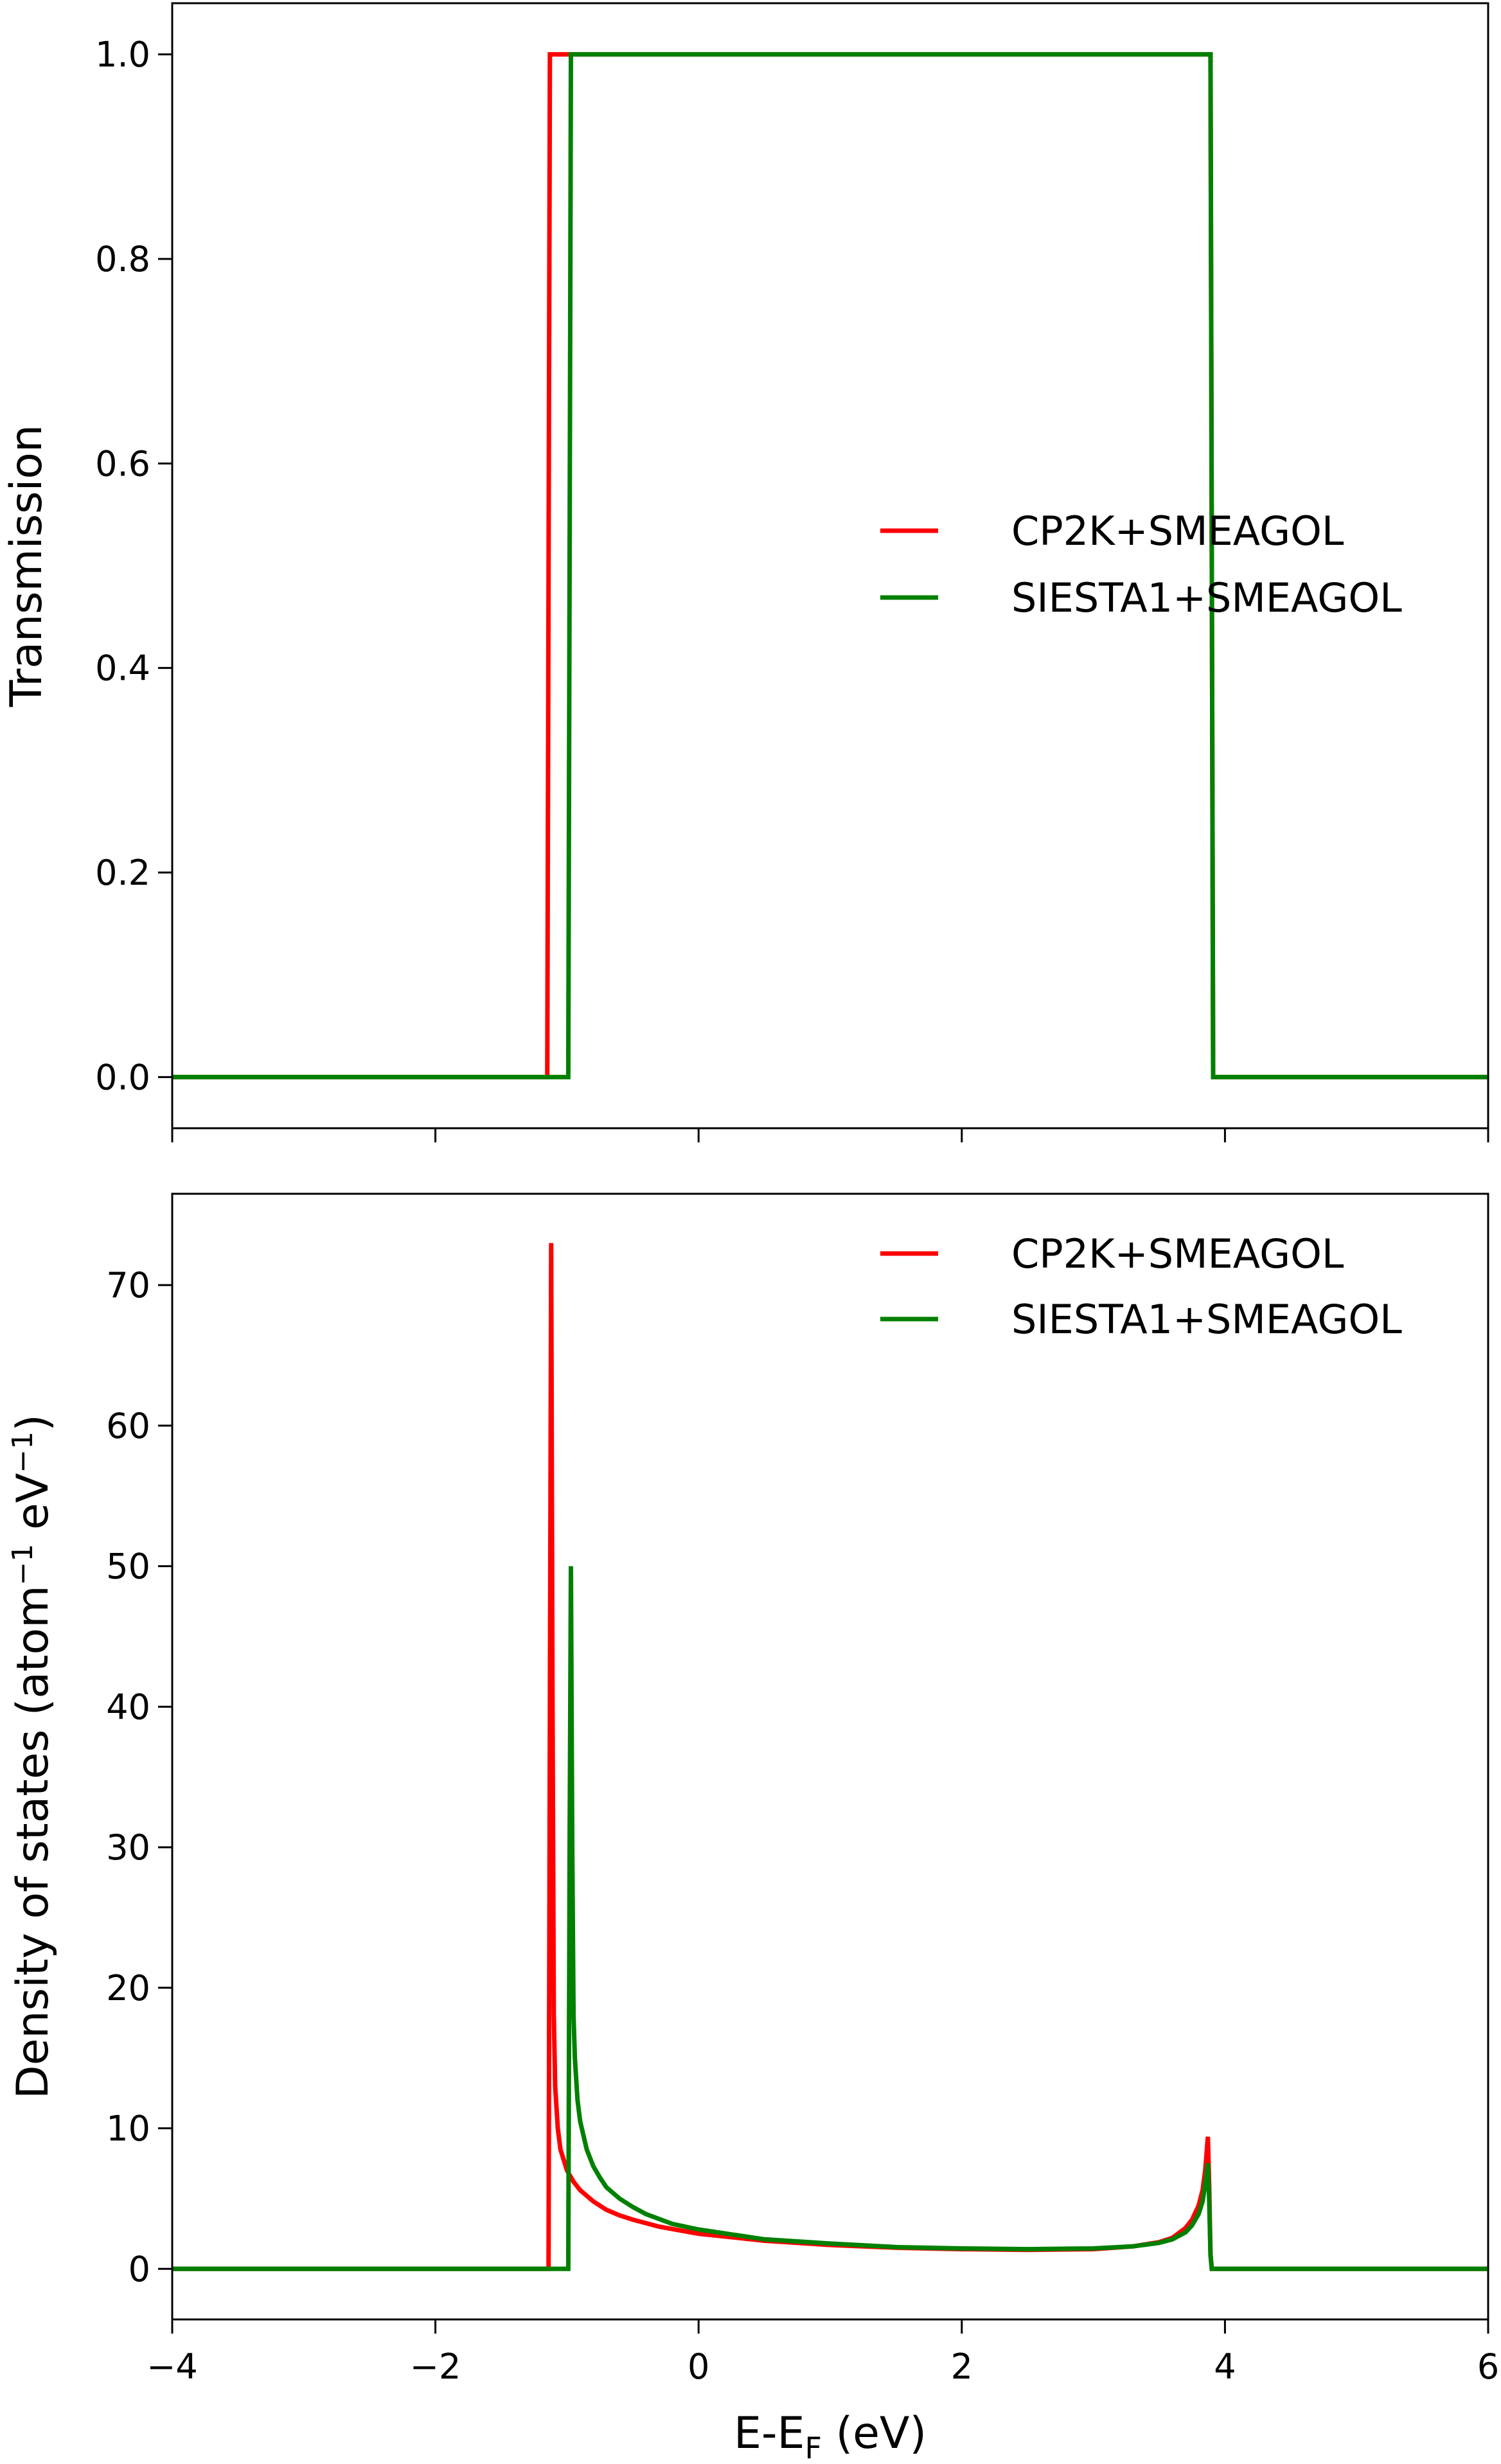  What do you see at coordinates (128, 1285) in the screenshot?
I see `y-tick-label: 70` at bounding box center [128, 1285].